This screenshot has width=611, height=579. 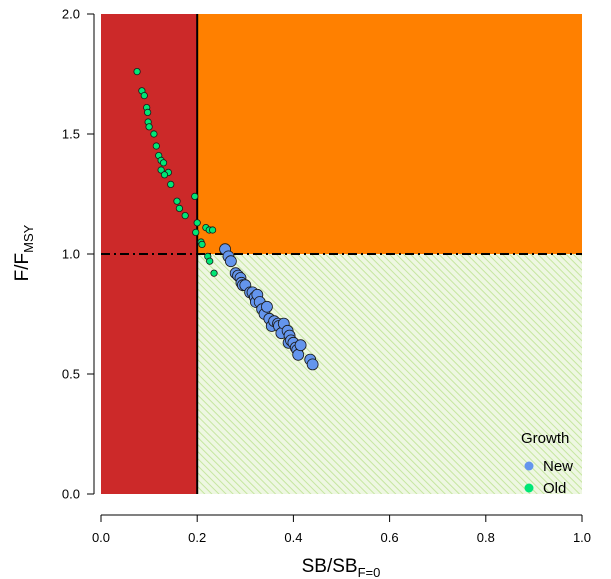 What do you see at coordinates (293, 537) in the screenshot?
I see `x-tick-label-2: 0.4` at bounding box center [293, 537].